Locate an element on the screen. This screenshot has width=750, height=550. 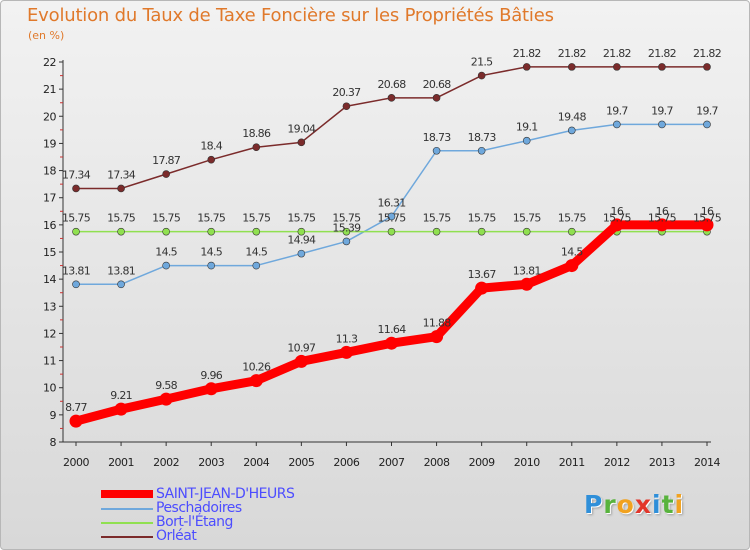
x-tick-label: 2008 is located at coordinates (437, 462).